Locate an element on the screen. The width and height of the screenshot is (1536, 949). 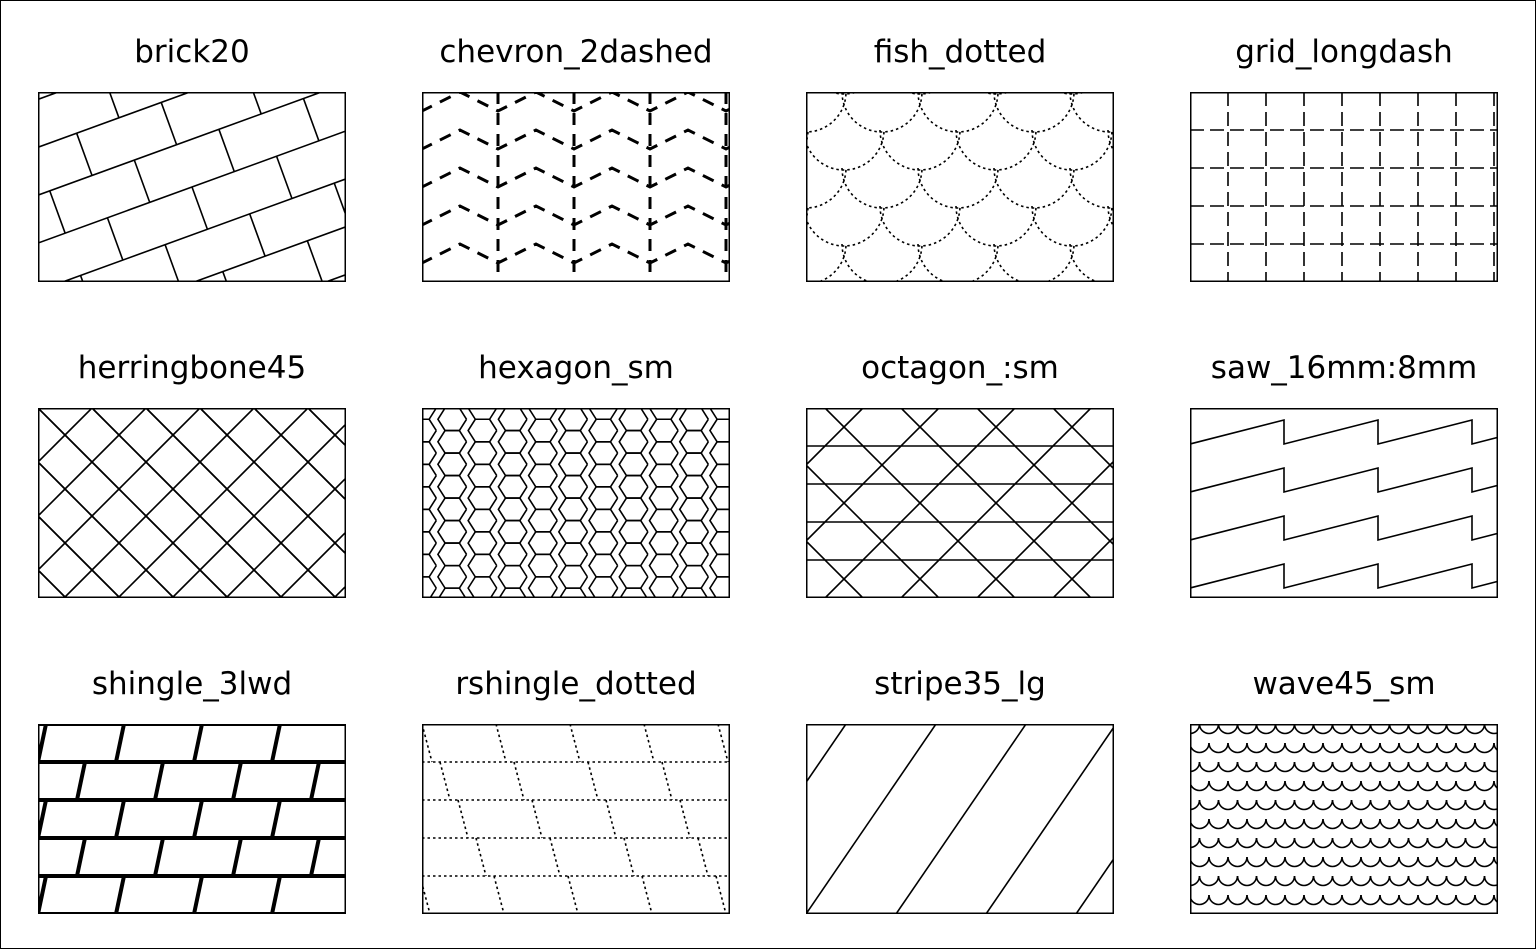
pattern-title: herringbone45 is located at coordinates (192, 368).